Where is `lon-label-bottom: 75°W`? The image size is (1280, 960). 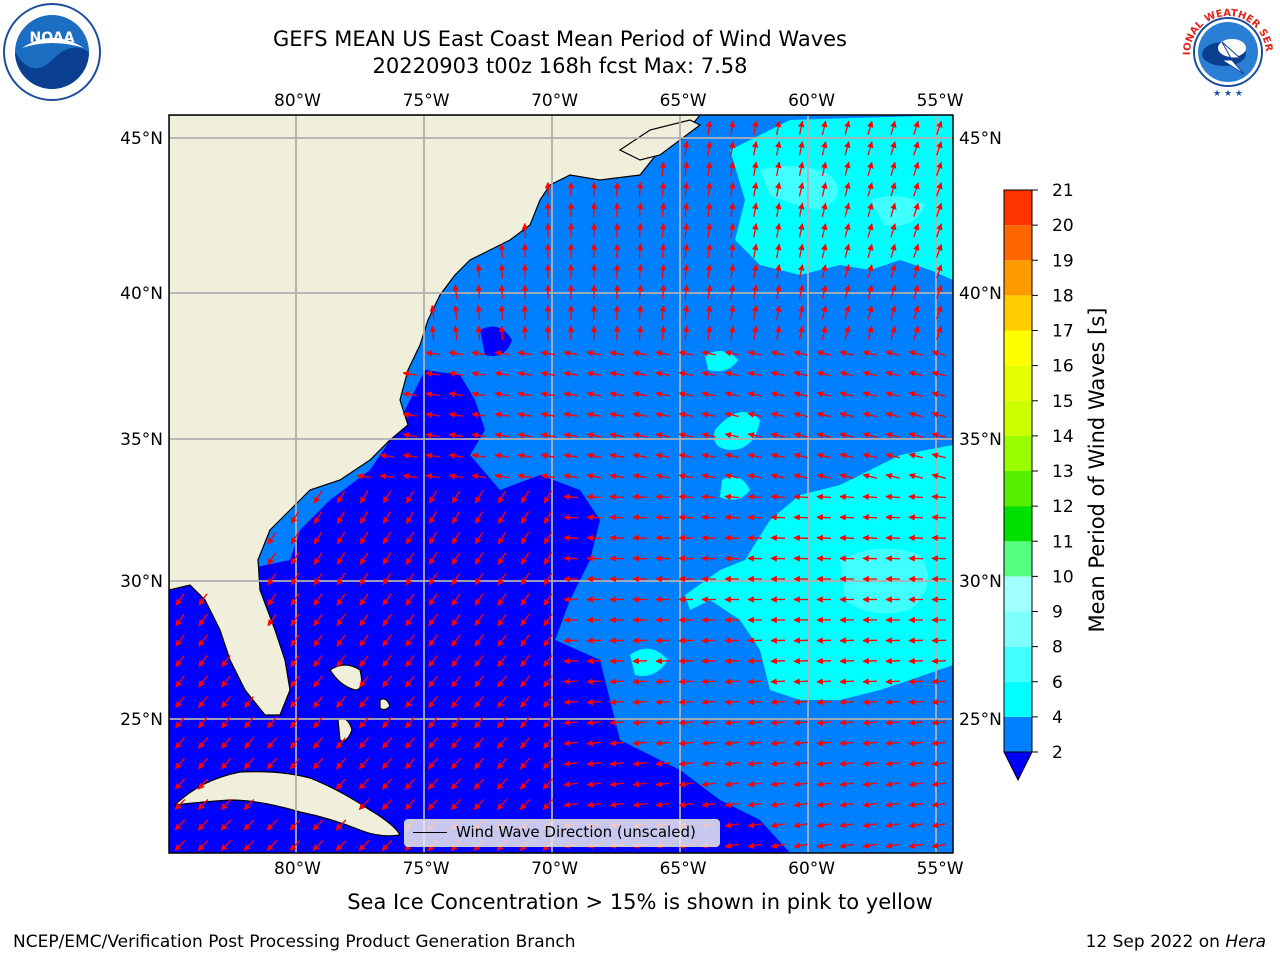
lon-label-bottom: 75°W is located at coordinates (426, 869).